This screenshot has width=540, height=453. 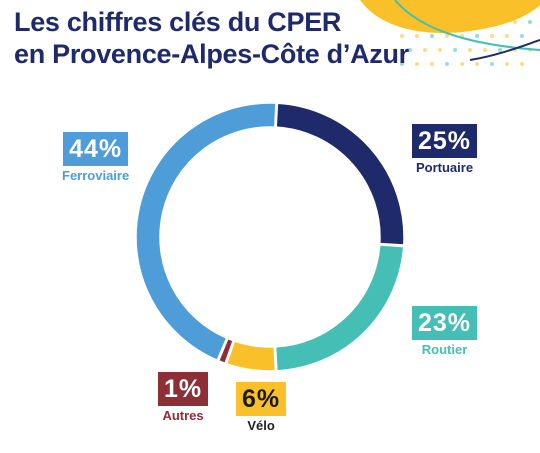 I want to click on category-label-routier: Routier, so click(x=444, y=349).